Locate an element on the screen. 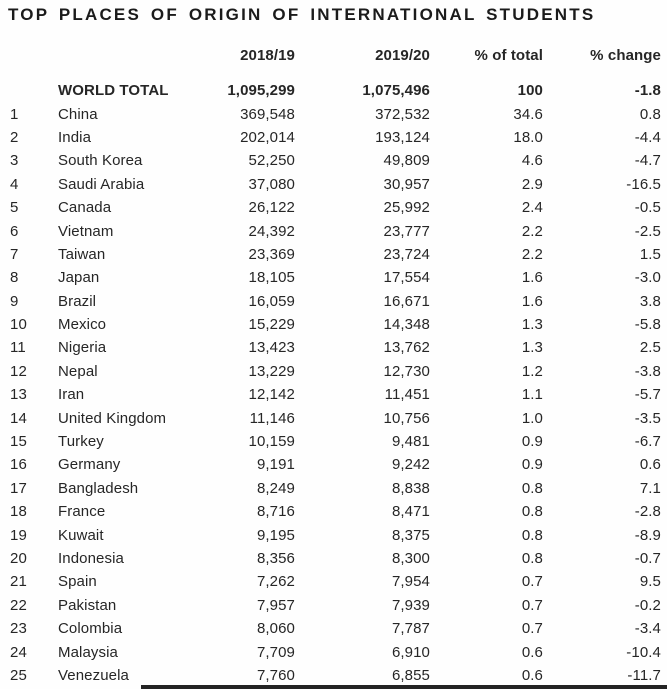 The height and width of the screenshot is (689, 667). row-rank: 16 is located at coordinates (18, 465).